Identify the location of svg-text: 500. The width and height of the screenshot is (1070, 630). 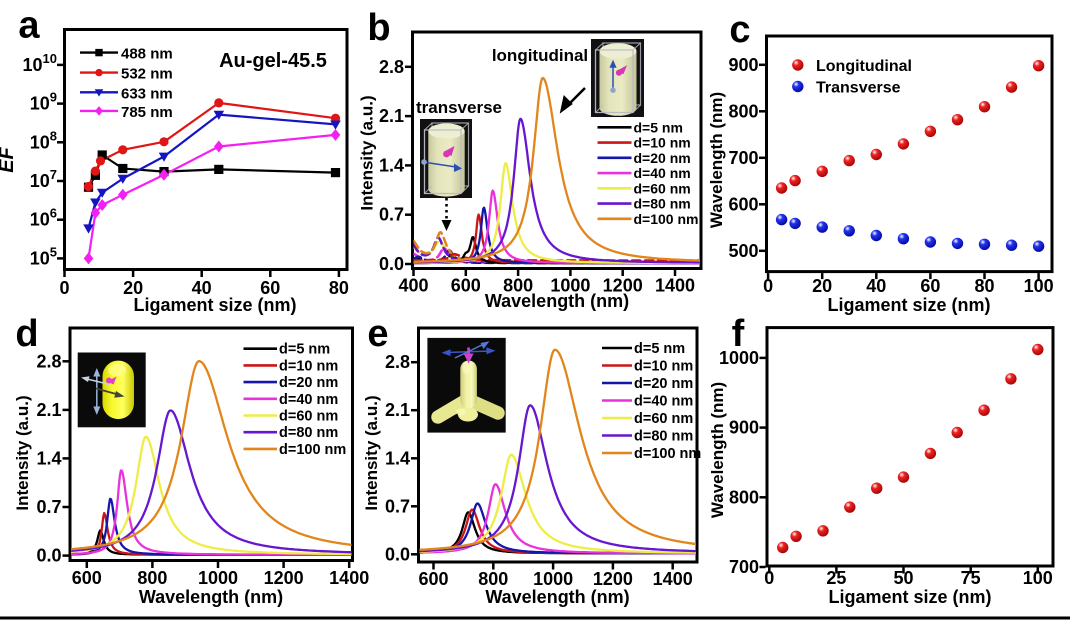
(743, 251).